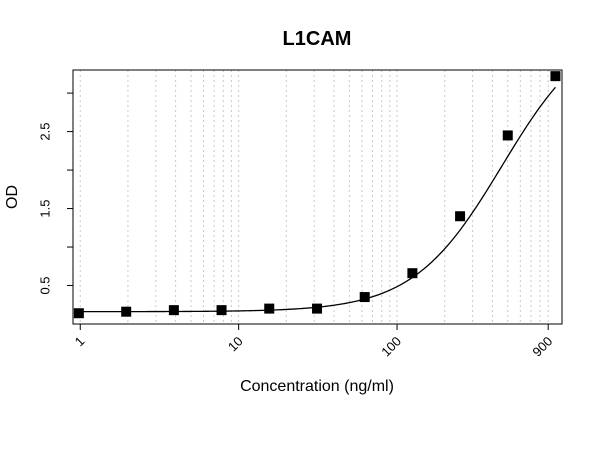 This screenshot has width=600, height=455. Describe the element at coordinates (542, 347) in the screenshot. I see `x-tick-label: 900` at that location.